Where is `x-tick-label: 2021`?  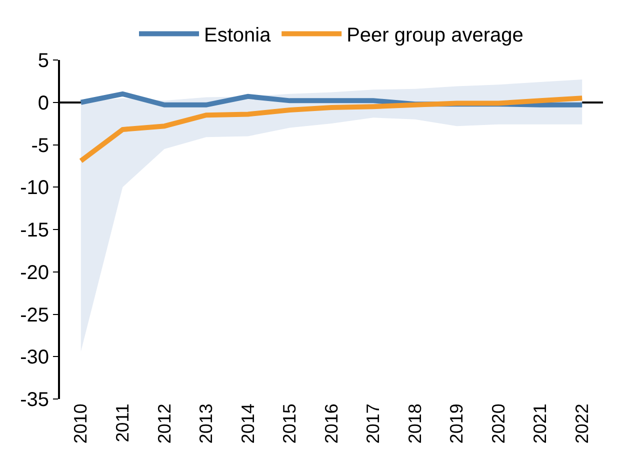
x-tick-label: 2021 is located at coordinates (540, 424).